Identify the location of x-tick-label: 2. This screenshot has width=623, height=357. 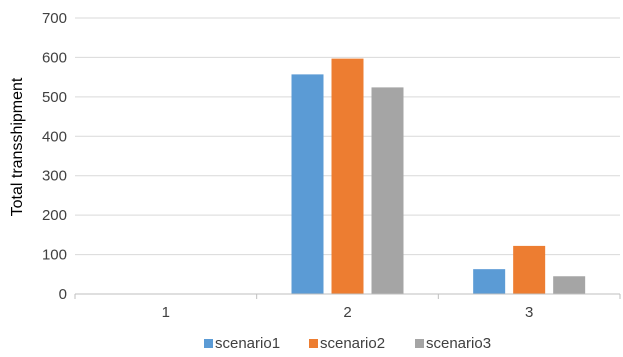
(347, 312).